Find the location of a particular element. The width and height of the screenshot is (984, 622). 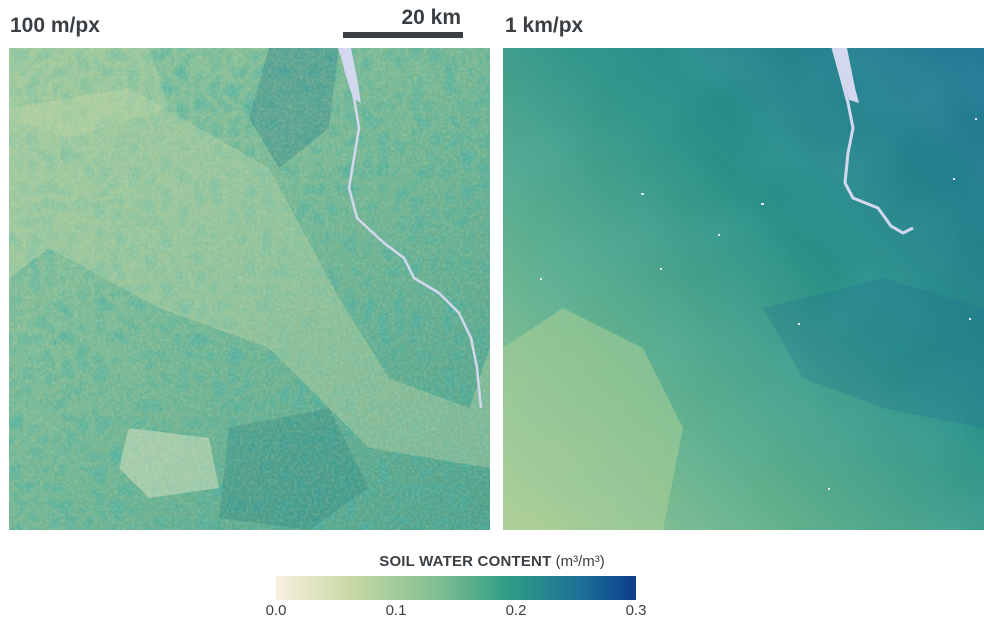

legend-tick: 0.3 is located at coordinates (636, 610).